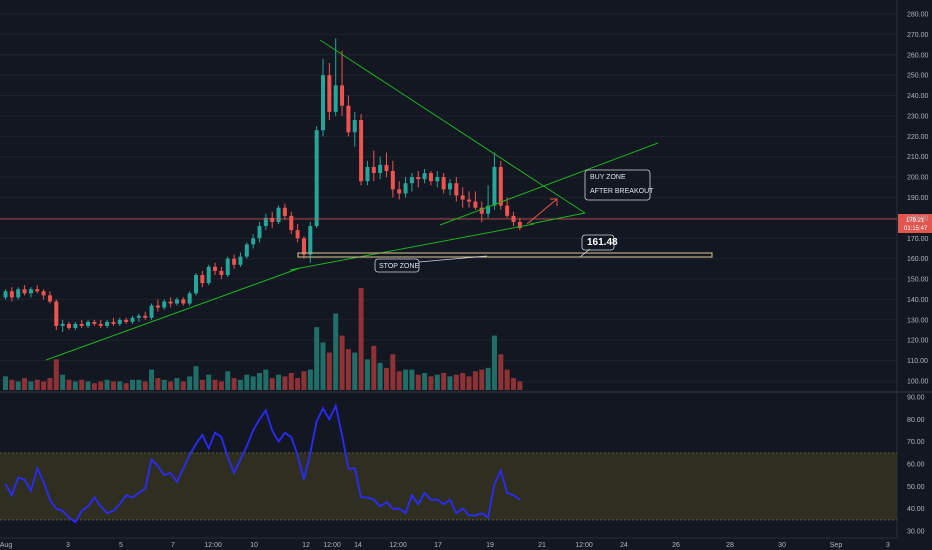  Describe the element at coordinates (916, 487) in the screenshot. I see `rsi-tick-label: 50.00` at that location.